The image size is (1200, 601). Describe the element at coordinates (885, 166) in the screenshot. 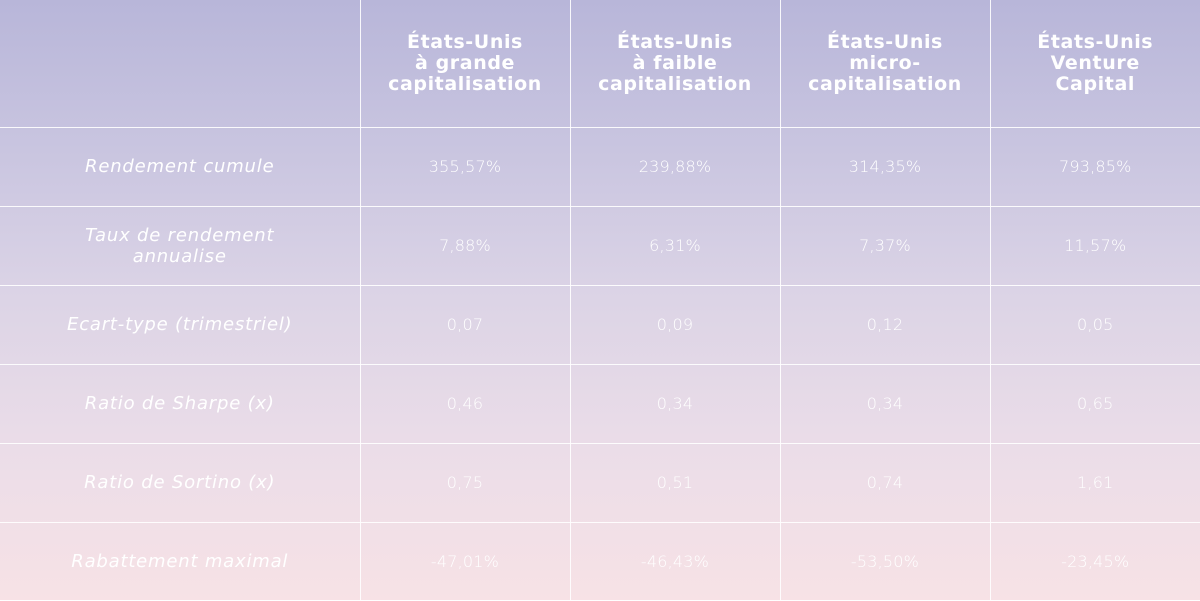

I see `table-cell: 314,35%` at that location.